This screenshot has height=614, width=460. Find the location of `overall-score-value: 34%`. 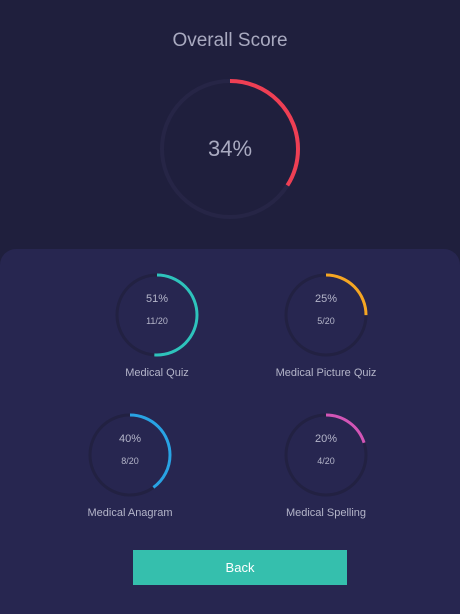

overall-score-value: 34% is located at coordinates (230, 148).